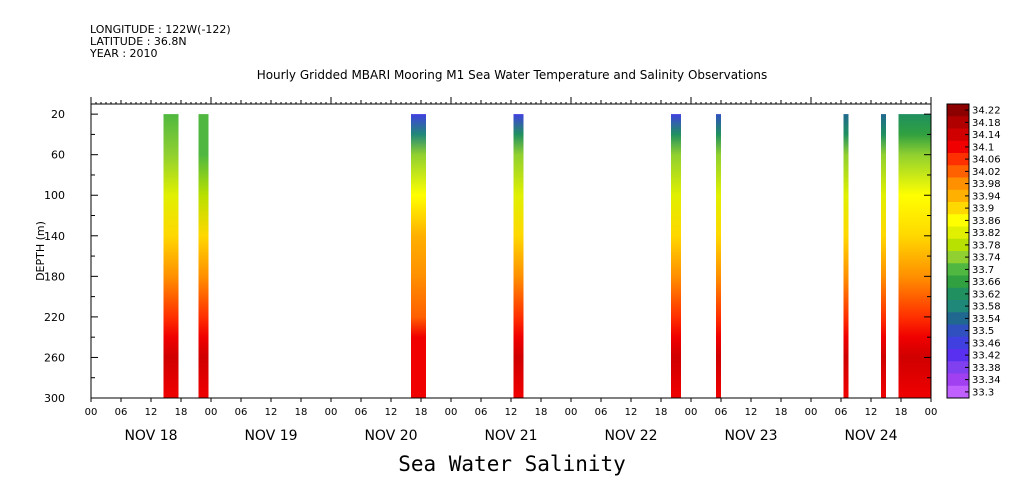 The width and height of the screenshot is (1009, 504). I want to click on year-label: YEAR : 2010, so click(124, 53).